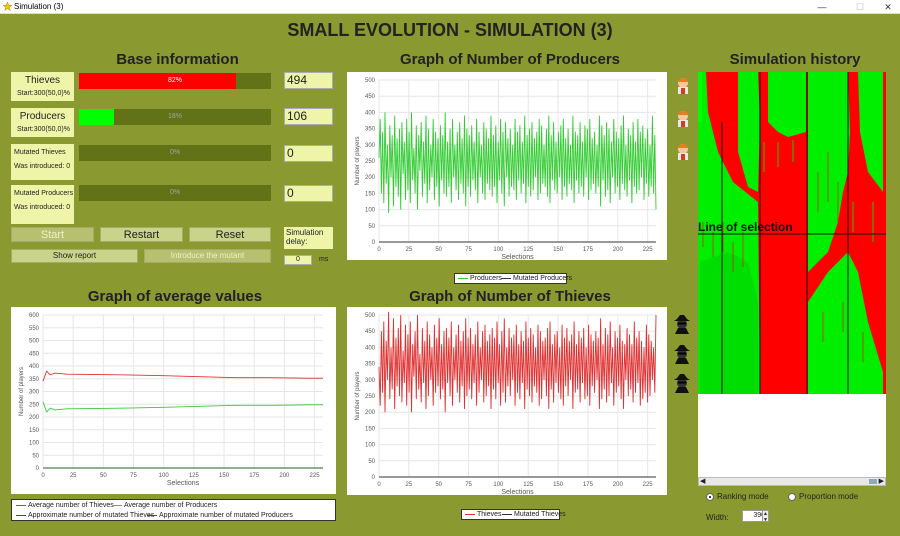 This screenshot has width=900, height=536. Describe the element at coordinates (164, 476) in the screenshot. I see `x-tick-label: 100` at that location.